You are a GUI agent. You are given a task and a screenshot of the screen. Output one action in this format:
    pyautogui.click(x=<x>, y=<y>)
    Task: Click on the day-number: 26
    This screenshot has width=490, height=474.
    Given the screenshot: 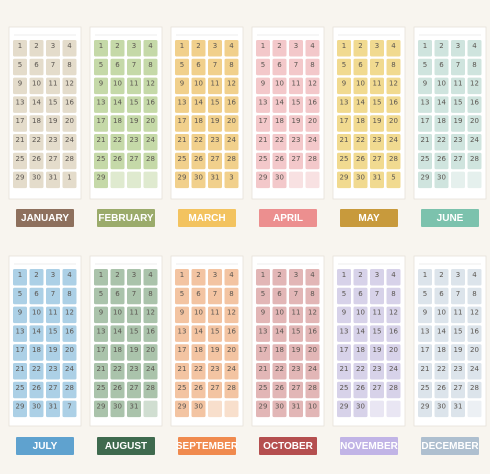 What is the action you would take?
    pyautogui.click(x=36, y=388)
    